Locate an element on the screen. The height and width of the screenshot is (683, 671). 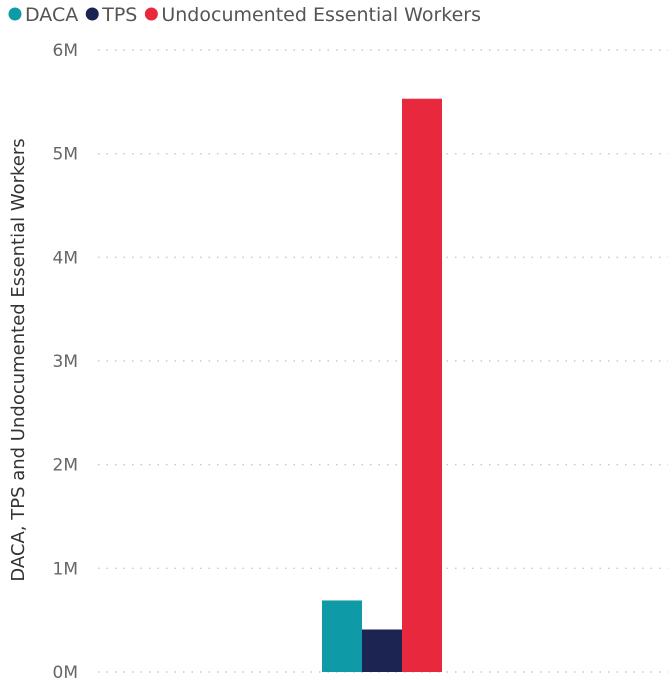
legend-label: Undocumented Essential Workers is located at coordinates (321, 15).